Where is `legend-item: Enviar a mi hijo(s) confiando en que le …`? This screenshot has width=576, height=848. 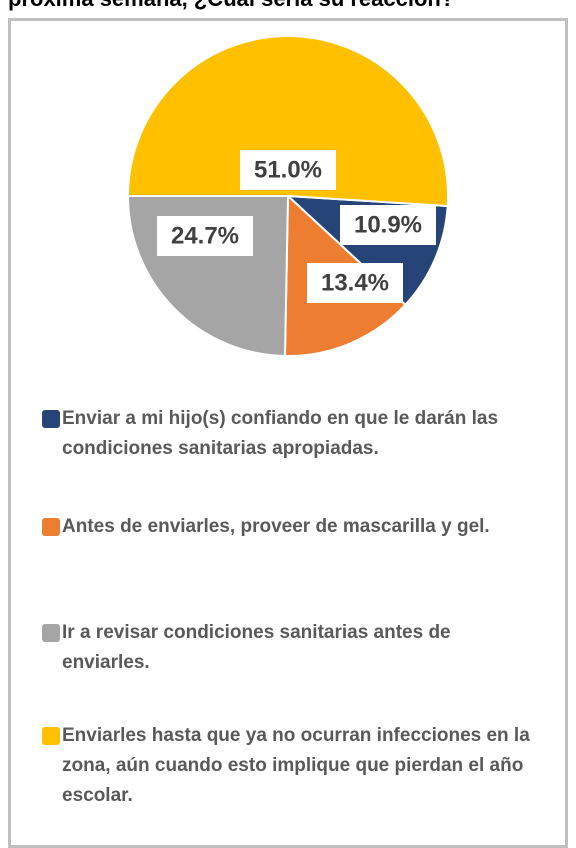
legend-item: Enviar a mi hijo(s) confiando en que le … is located at coordinates (292, 434).